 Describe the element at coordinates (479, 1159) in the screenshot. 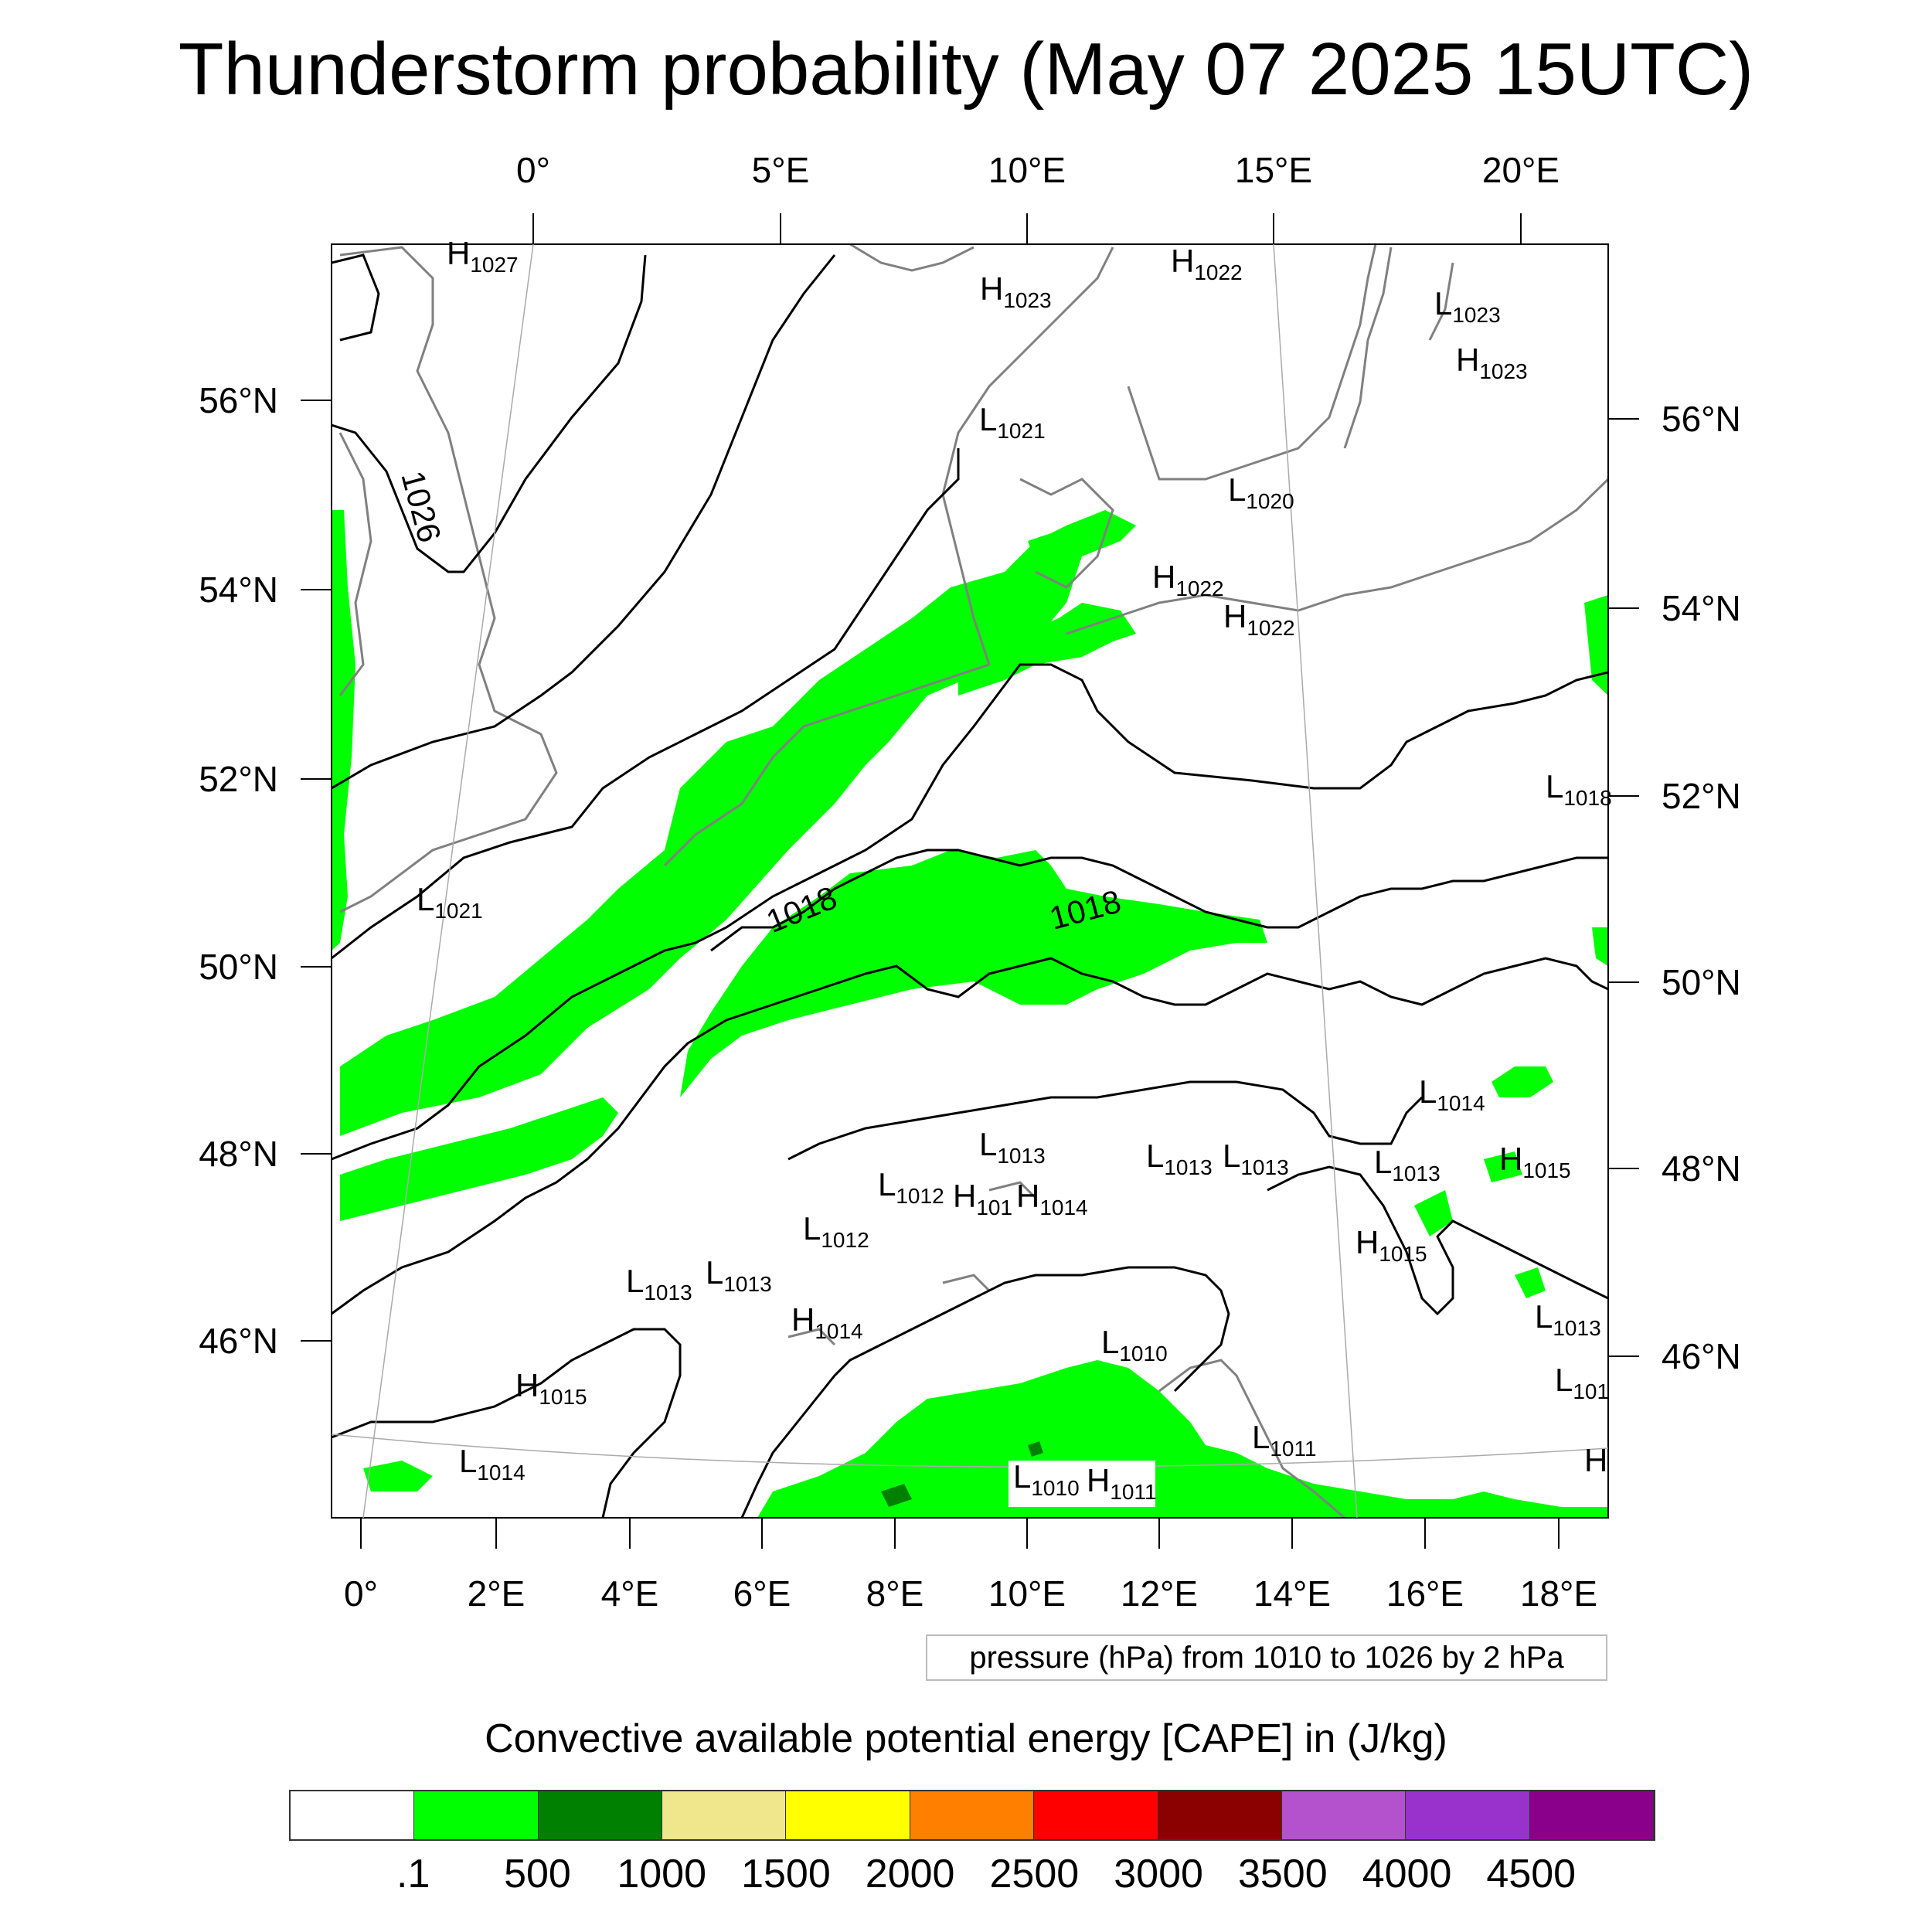

I see `cape-region-west` at that location.